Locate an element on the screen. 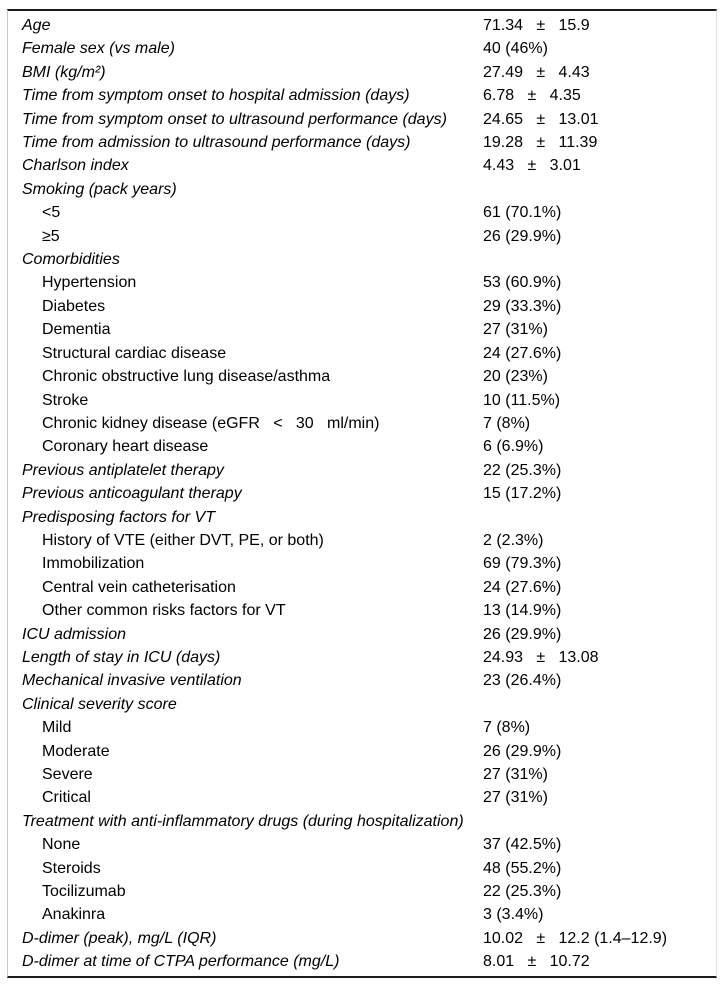 Image resolution: width=725 pixels, height=997 pixels. row-value: 69 (79.3%) is located at coordinates (522, 564).